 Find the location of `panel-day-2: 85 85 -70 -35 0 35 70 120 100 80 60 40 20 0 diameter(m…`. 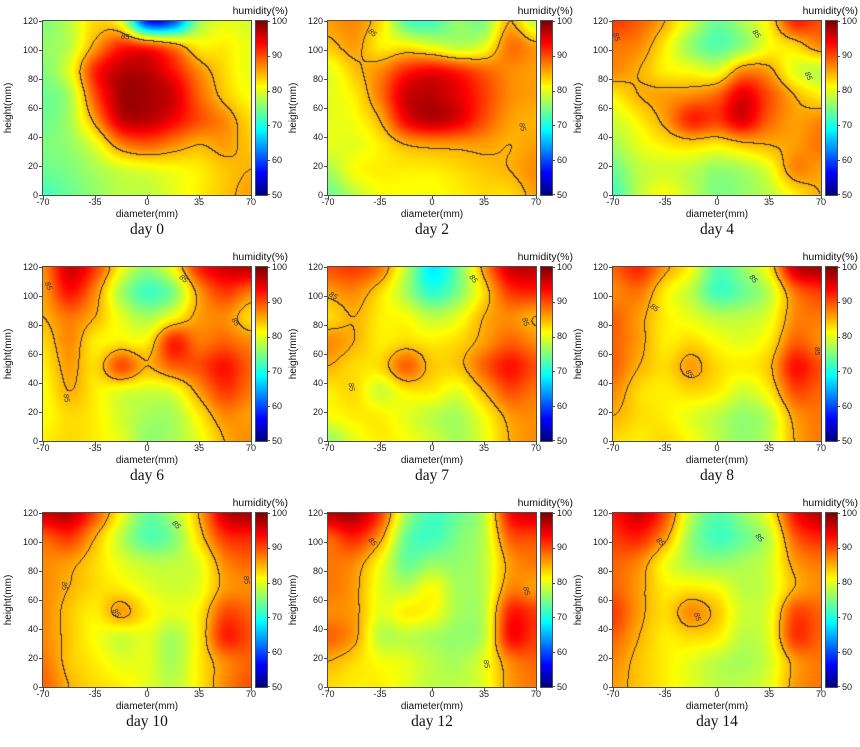

panel-day-2: 85 85 -70 -35 0 35 70 120 100 80 60 40 20 0 diameter(m… is located at coordinates (429, 123).